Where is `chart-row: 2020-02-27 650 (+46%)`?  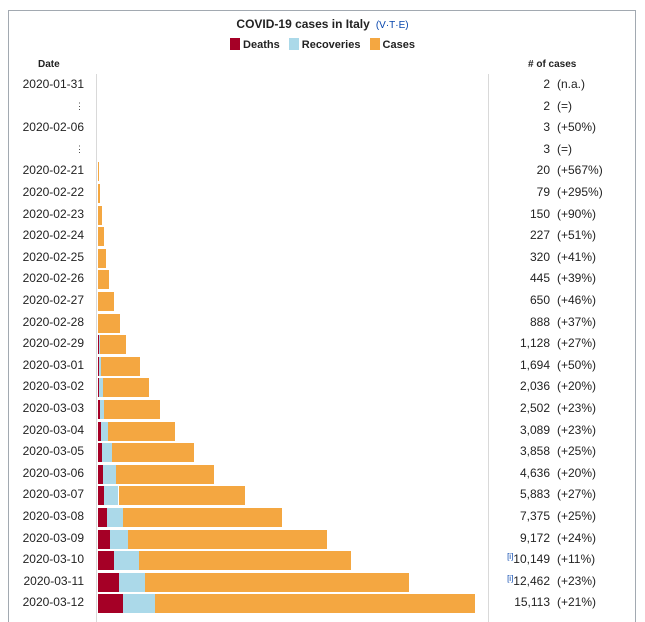
chart-row: 2020-02-27 650 (+46%) is located at coordinates (322, 300).